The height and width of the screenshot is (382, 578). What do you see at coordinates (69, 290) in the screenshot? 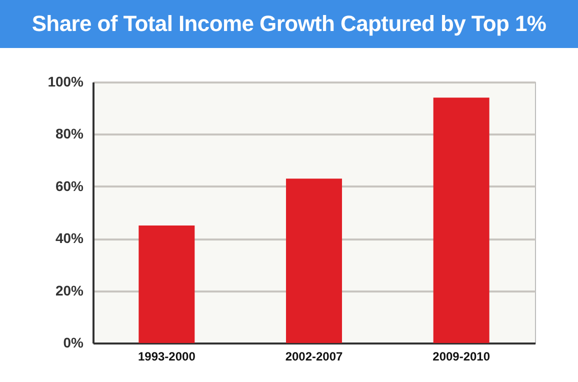
I see `y-tick-label: 20%` at bounding box center [69, 290].